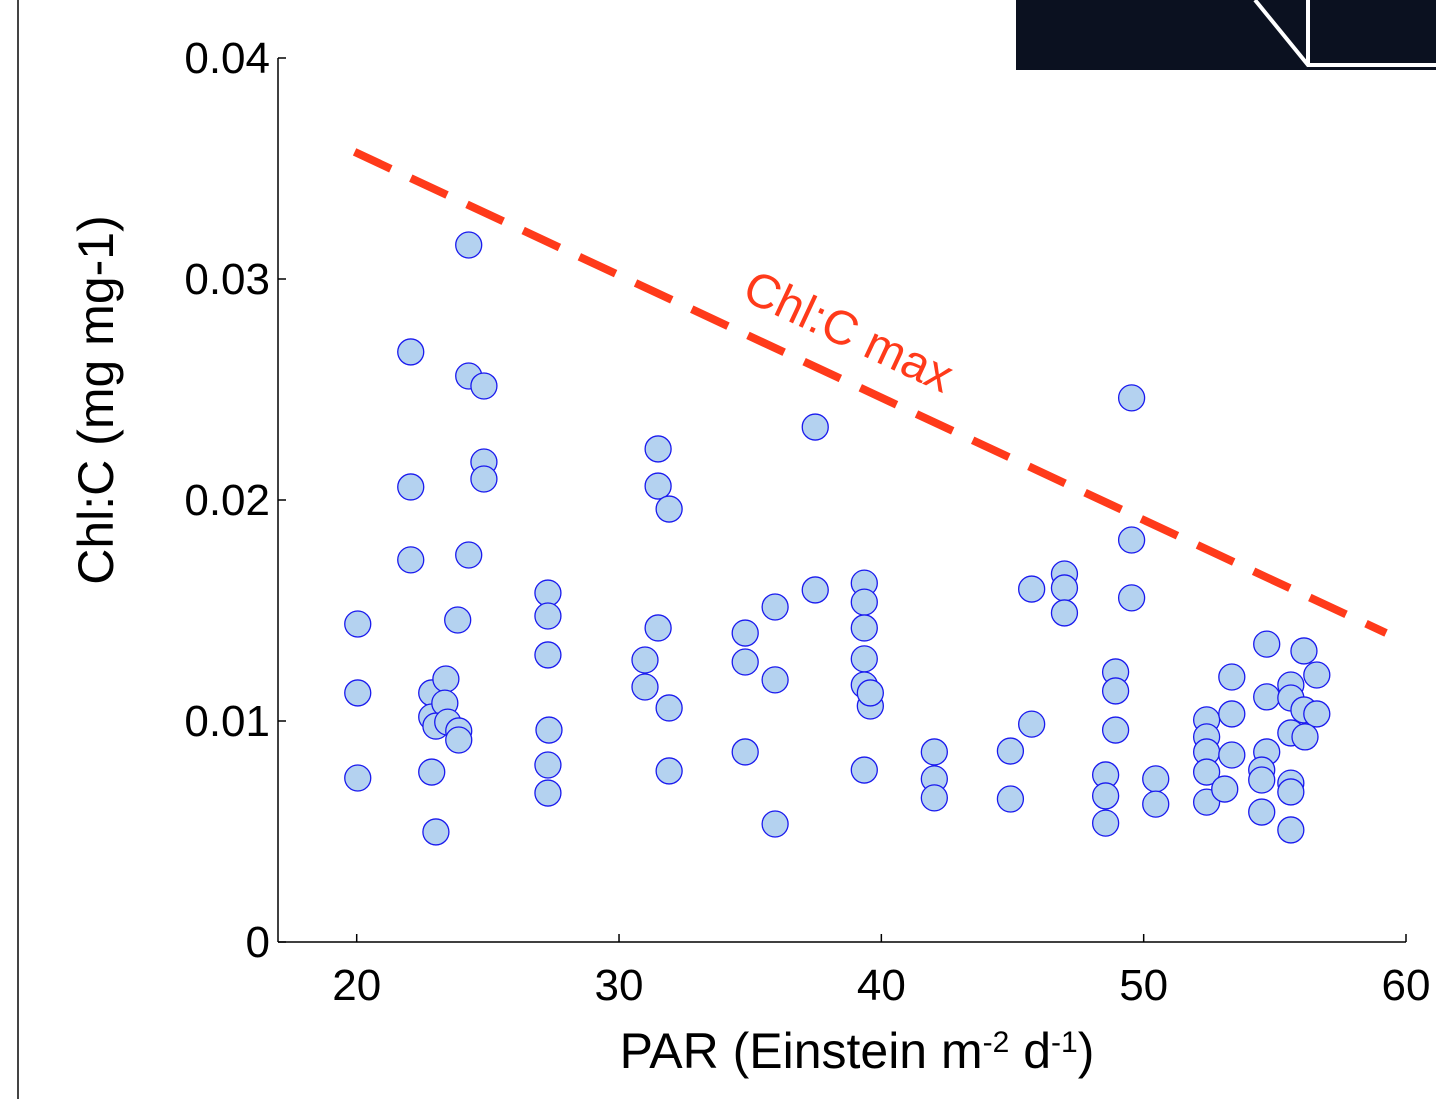 This screenshot has height=1099, width=1436. What do you see at coordinates (801, 1051) in the screenshot?
I see `label-part: PAR (Einstein m` at bounding box center [801, 1051].